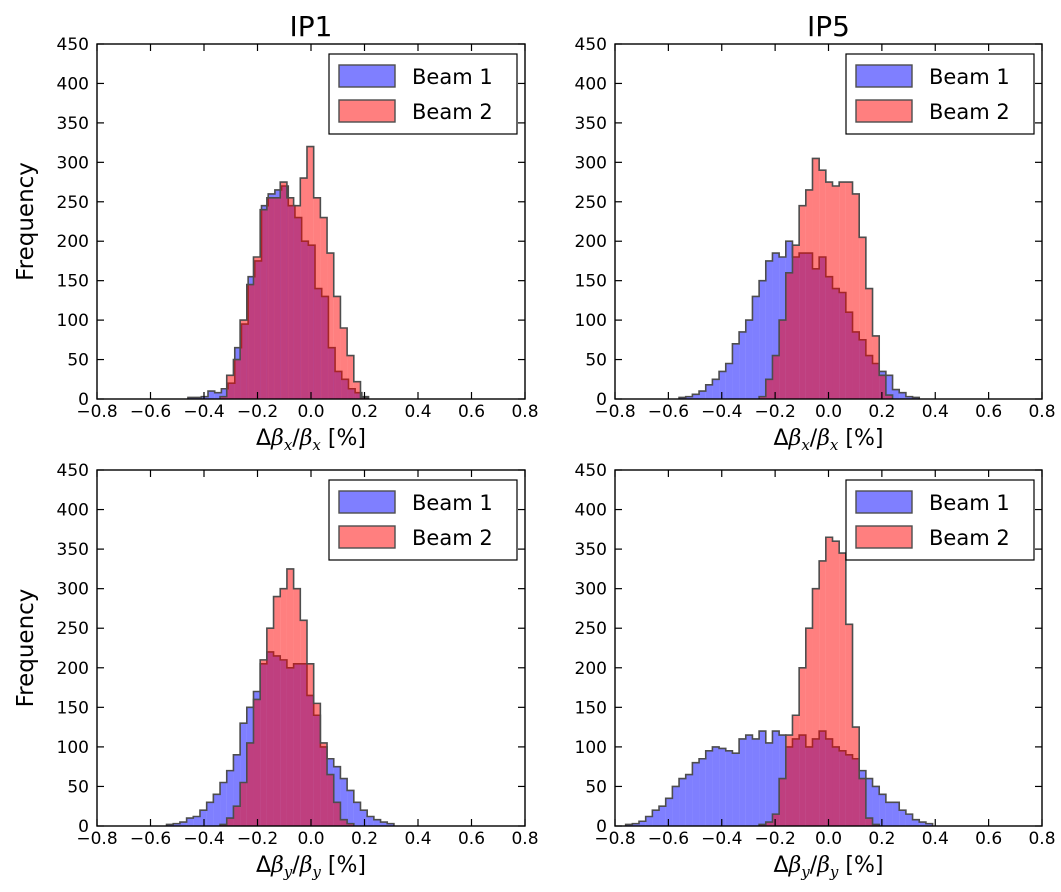  Describe the element at coordinates (884, 537) in the screenshot. I see `legend-swatch` at that location.